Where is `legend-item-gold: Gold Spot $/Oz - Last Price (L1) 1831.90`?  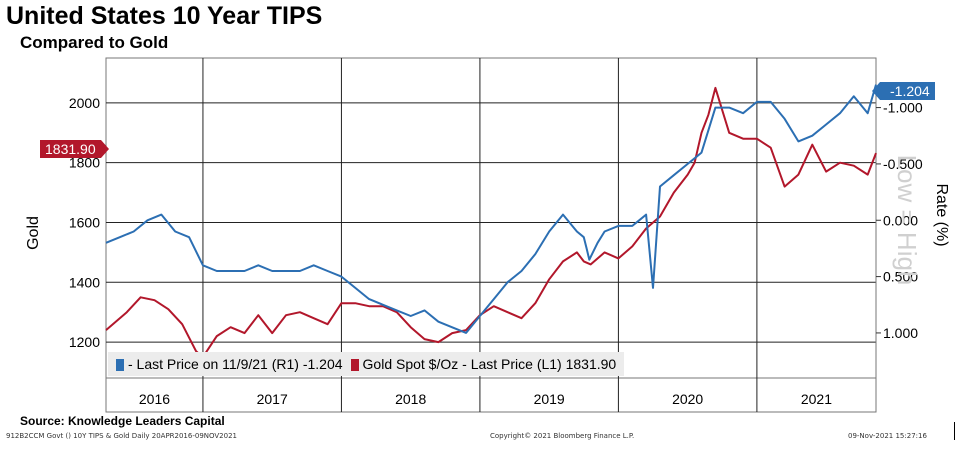
legend-item-gold: Gold Spot $/Oz - Last Price (L1) 1831.90 is located at coordinates (483, 364).